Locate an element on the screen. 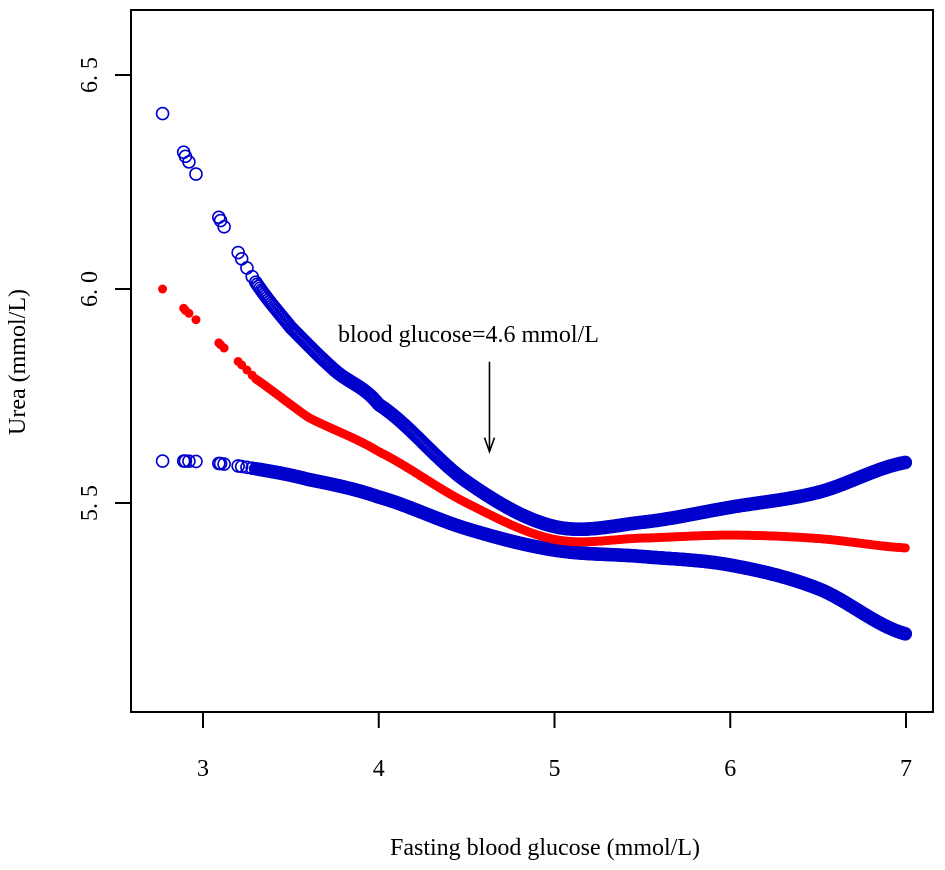 The width and height of the screenshot is (945, 870). annotation-arrow is located at coordinates (489, 408).